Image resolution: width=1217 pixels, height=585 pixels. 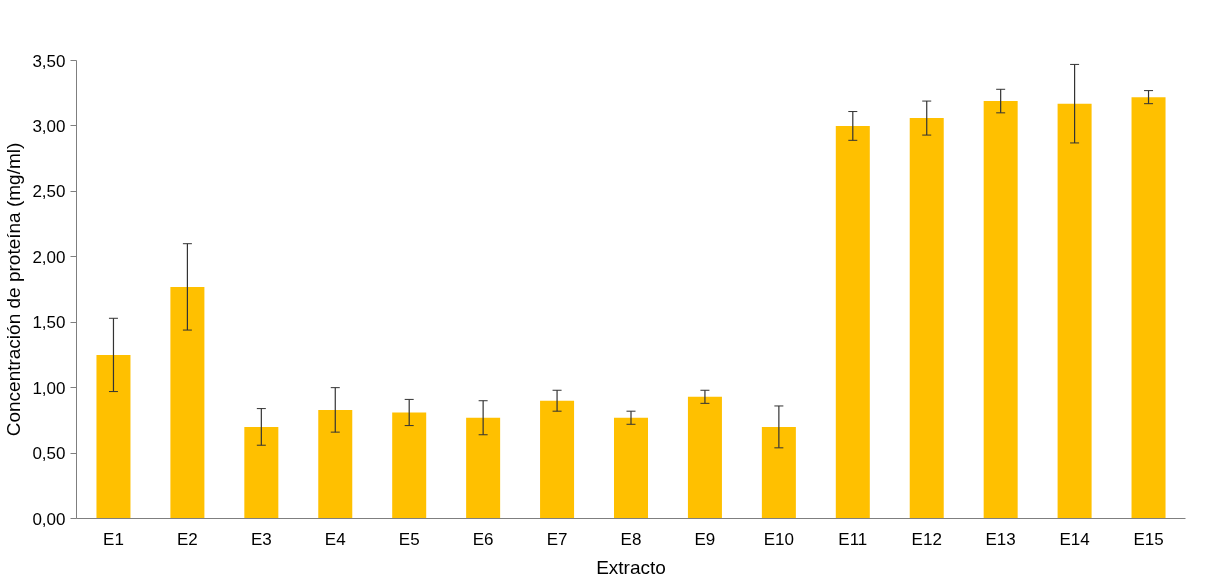 What do you see at coordinates (409, 539) in the screenshot?
I see `x-tick-label: E5` at bounding box center [409, 539].